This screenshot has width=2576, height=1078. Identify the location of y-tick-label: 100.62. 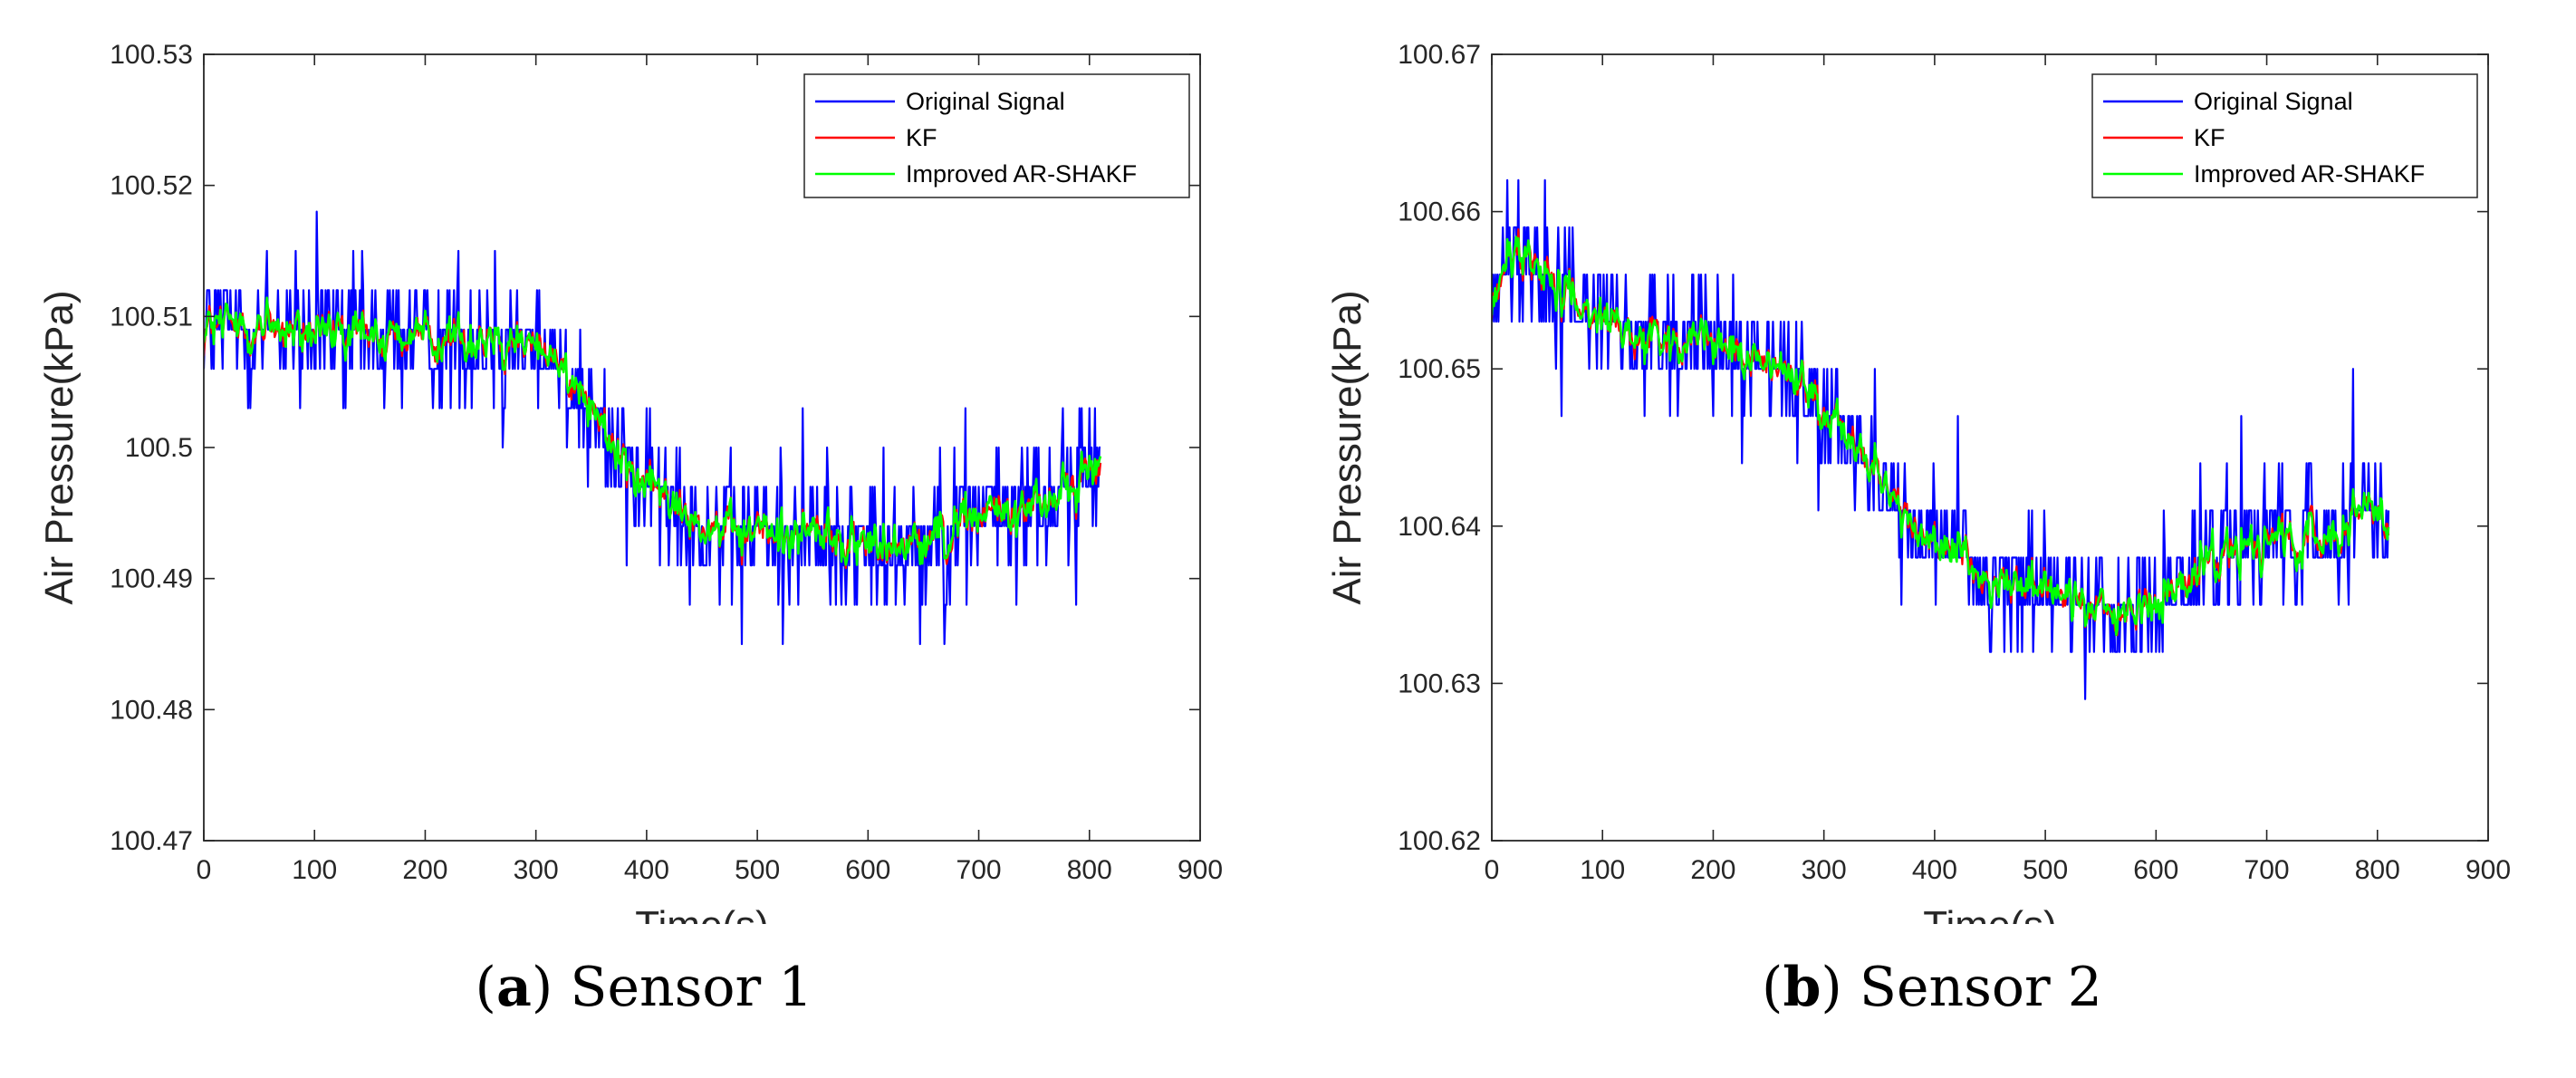
(1439, 841).